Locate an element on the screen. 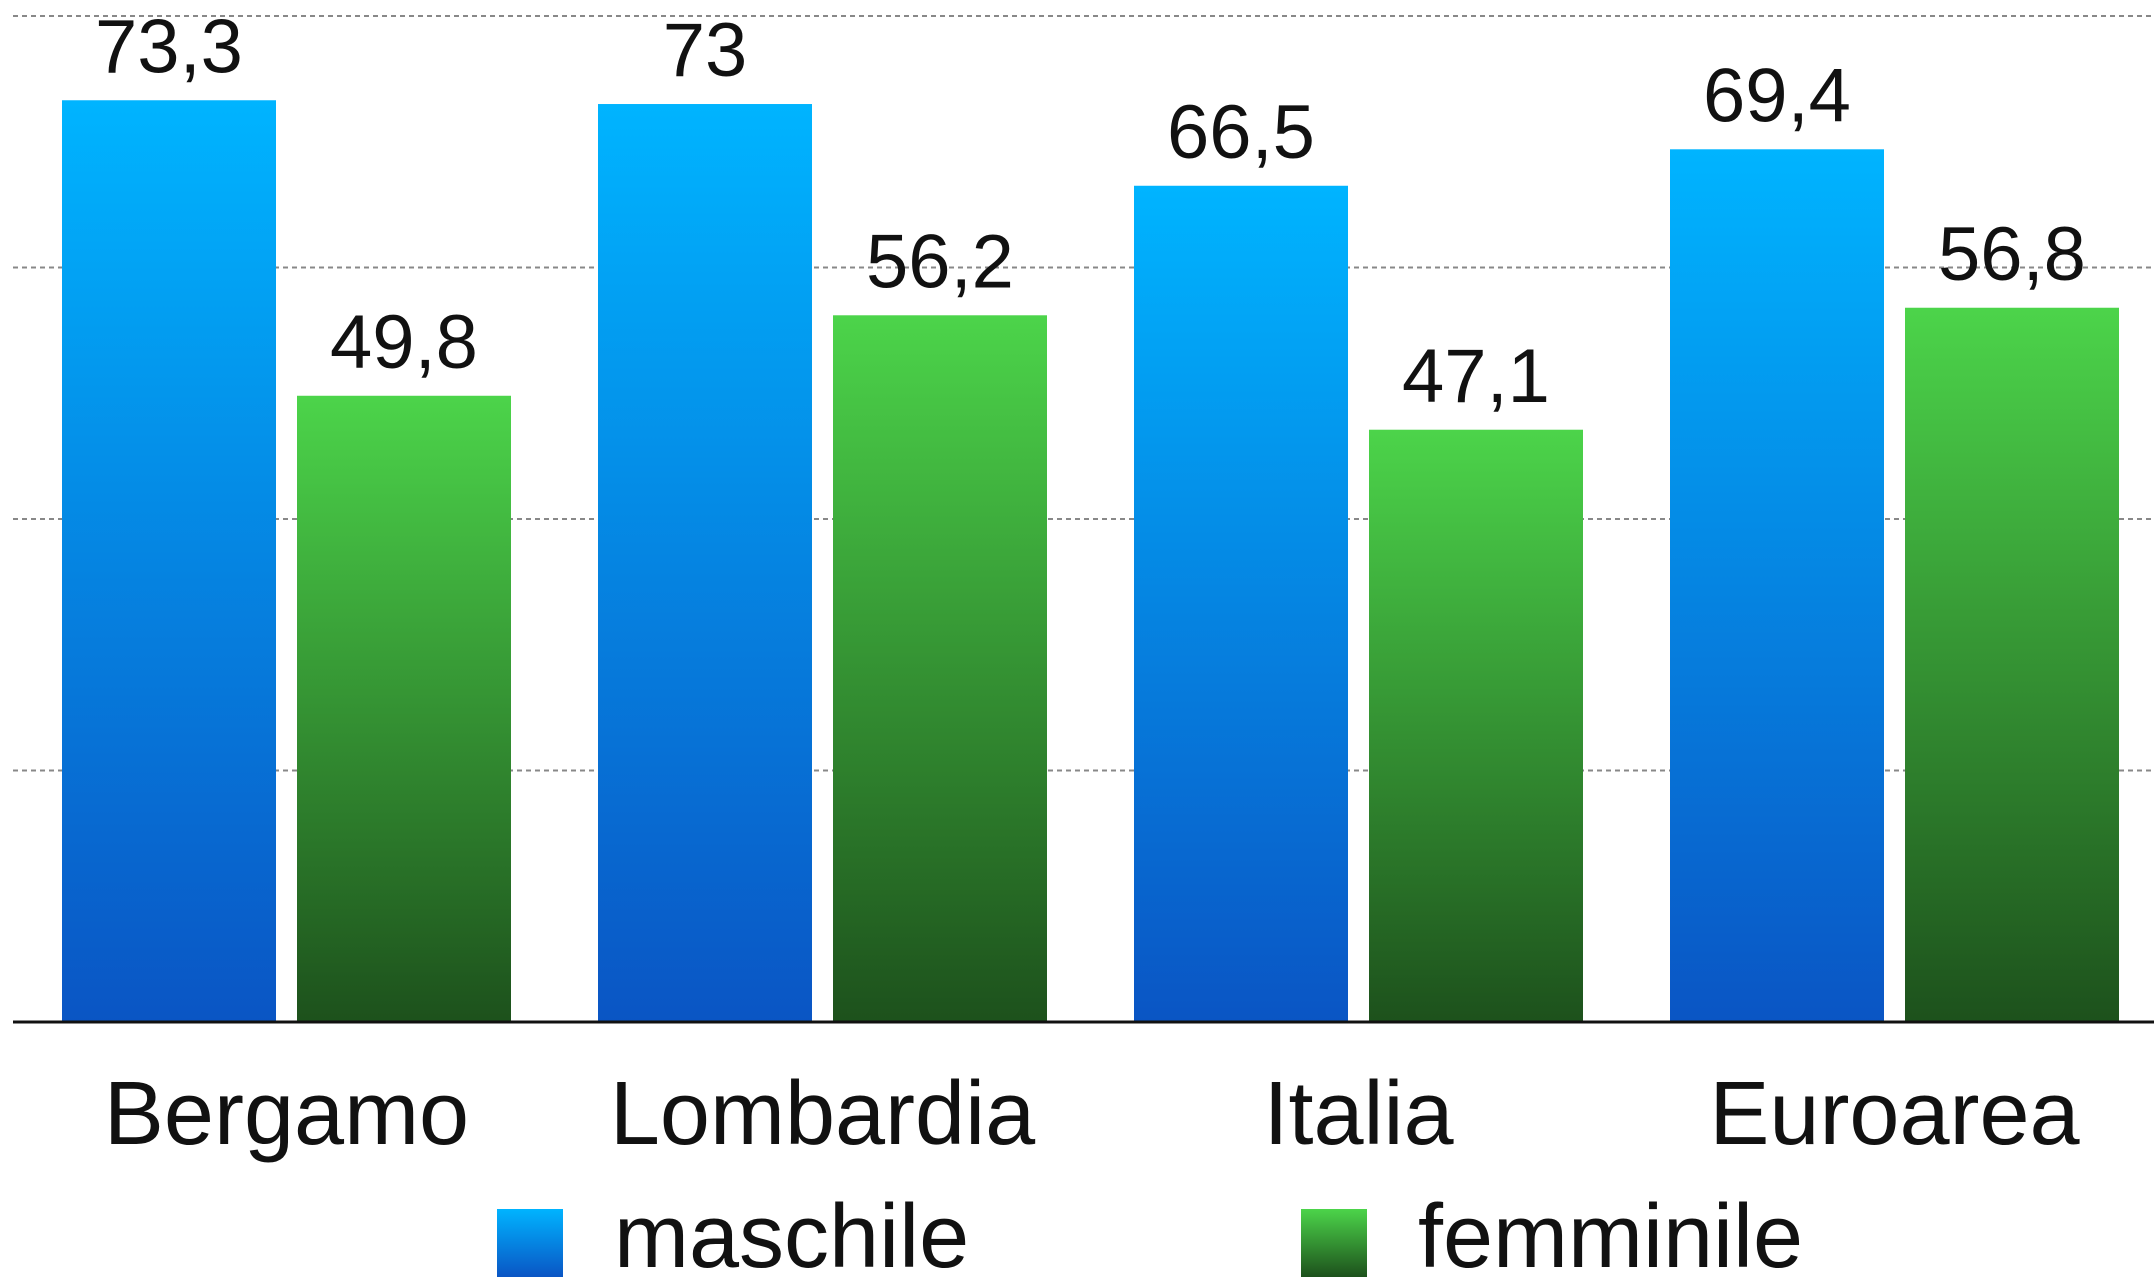  value-label: 47,1 is located at coordinates (1476, 376).